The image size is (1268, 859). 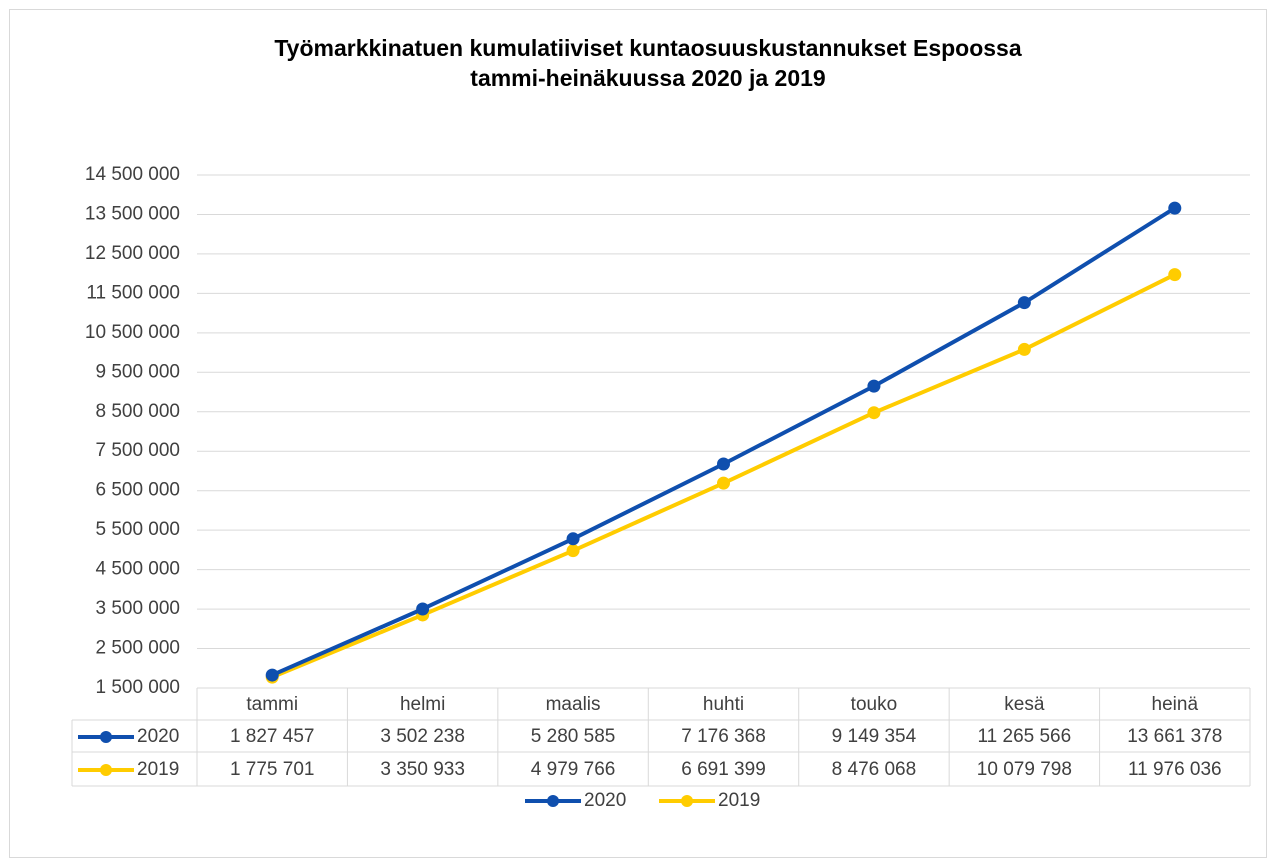 What do you see at coordinates (132, 213) in the screenshot?
I see `y-tick-label: 13 500 000` at bounding box center [132, 213].